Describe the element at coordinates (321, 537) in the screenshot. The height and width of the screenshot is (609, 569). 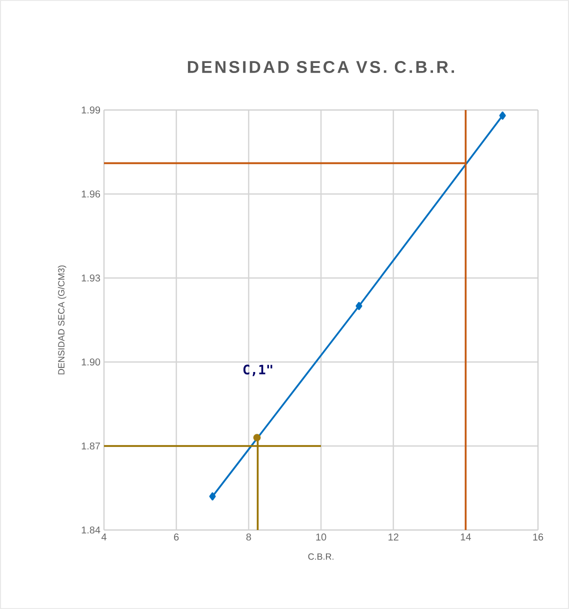
I see `x-tick-label: 10` at that location.